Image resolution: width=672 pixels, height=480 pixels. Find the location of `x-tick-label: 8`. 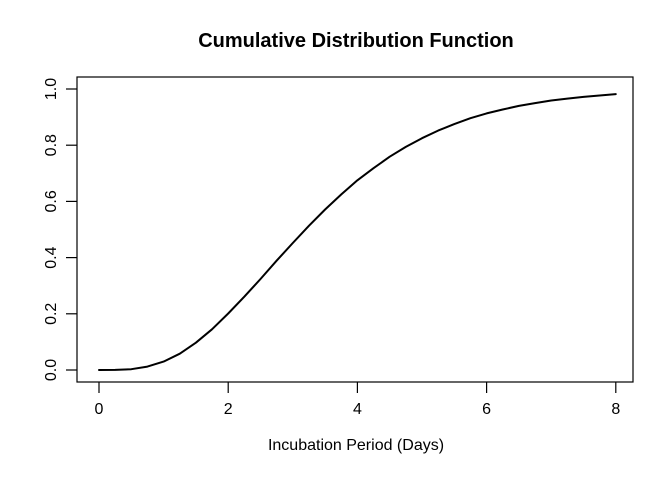

x-tick-label: 8 is located at coordinates (615, 409).